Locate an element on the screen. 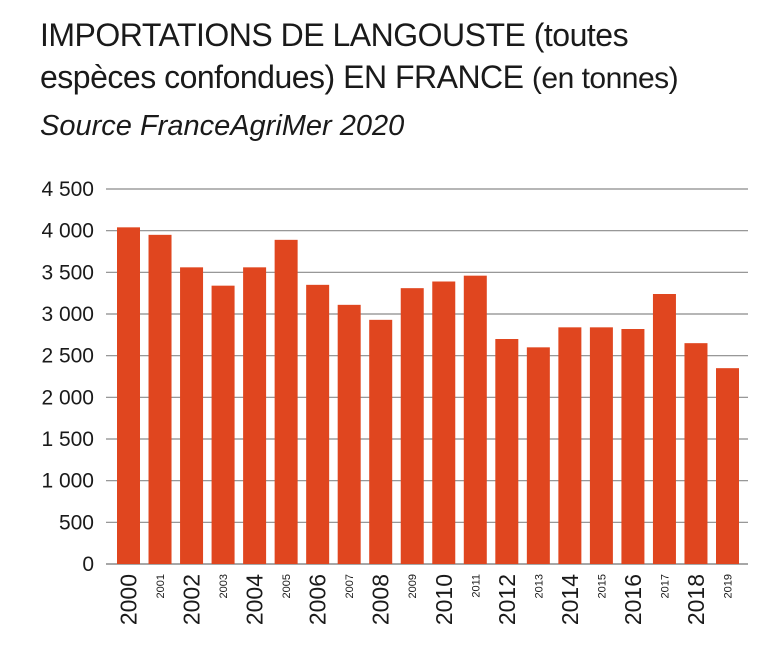 The image size is (777, 655). bar-2011 is located at coordinates (475, 419).